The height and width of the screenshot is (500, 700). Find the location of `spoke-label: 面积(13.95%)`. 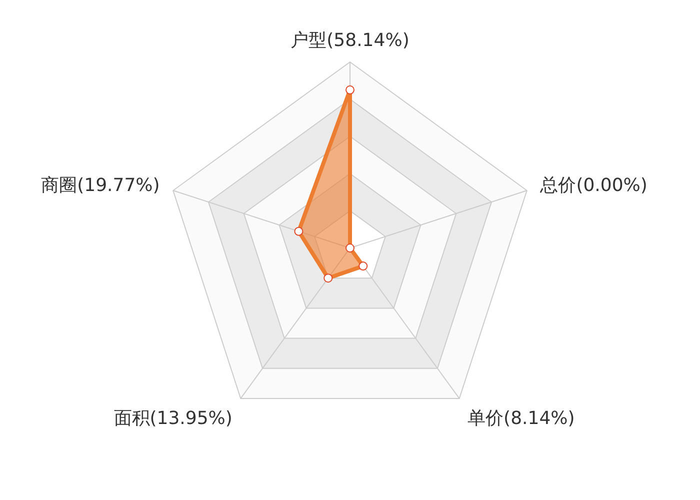

spoke-label: 面积(13.95%) is located at coordinates (173, 418).